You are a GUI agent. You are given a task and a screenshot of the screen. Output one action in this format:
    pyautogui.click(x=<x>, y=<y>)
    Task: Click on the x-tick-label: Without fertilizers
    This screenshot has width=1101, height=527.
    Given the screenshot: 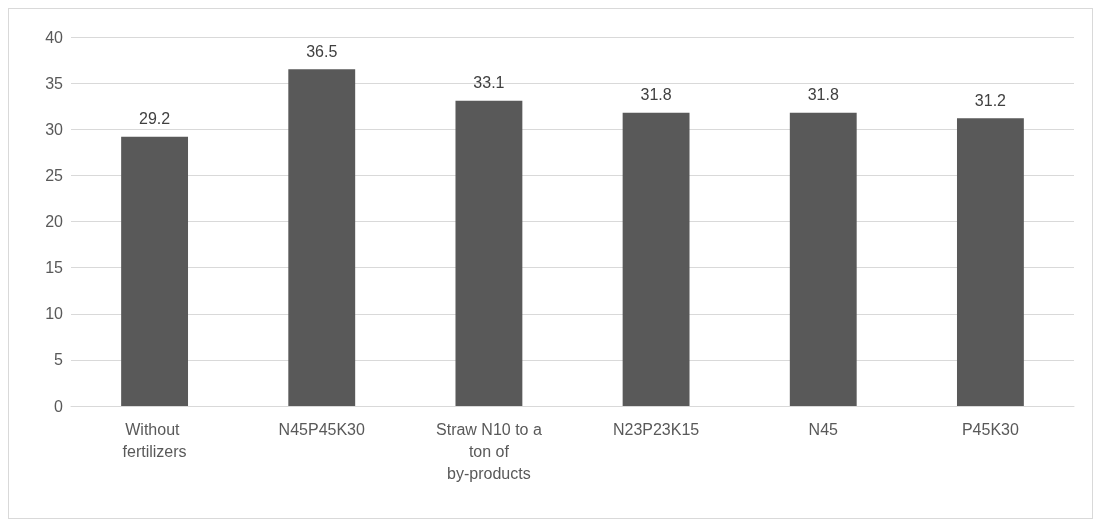 What is the action you would take?
    pyautogui.click(x=154, y=440)
    